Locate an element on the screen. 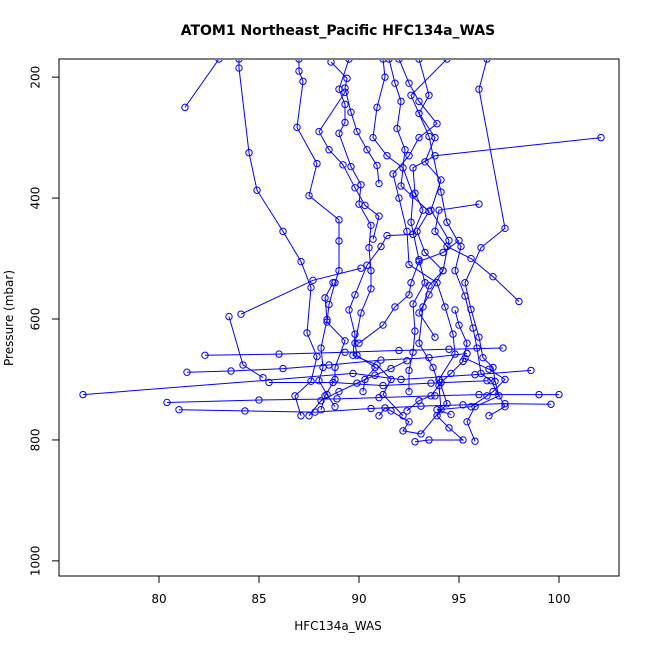 The height and width of the screenshot is (650, 650). x-tick-label-85: 85 is located at coordinates (258, 599).